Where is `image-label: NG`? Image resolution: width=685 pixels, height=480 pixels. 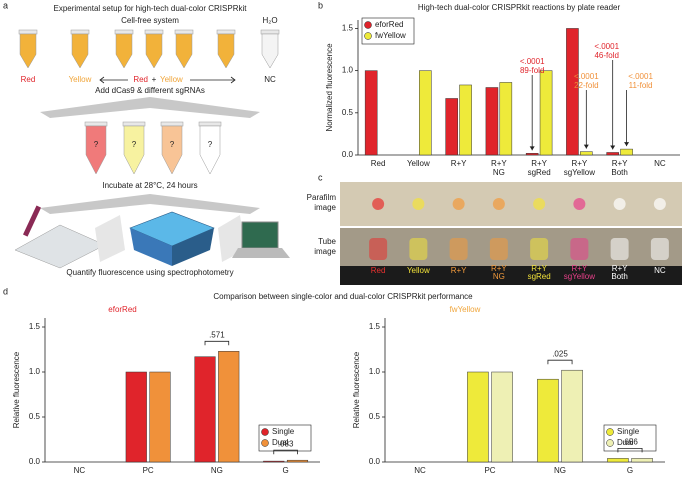
image-label: NG is located at coordinates (499, 276).